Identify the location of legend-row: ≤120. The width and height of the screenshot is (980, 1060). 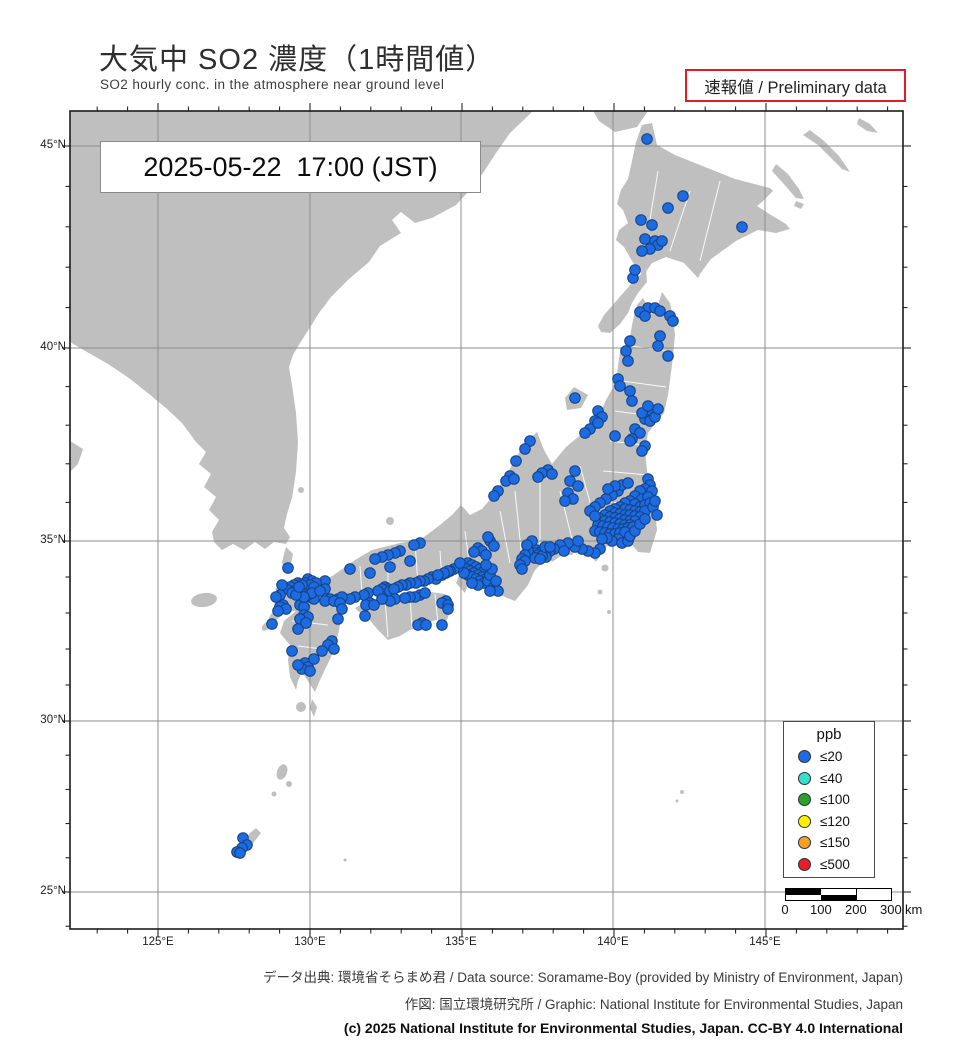
(829, 822).